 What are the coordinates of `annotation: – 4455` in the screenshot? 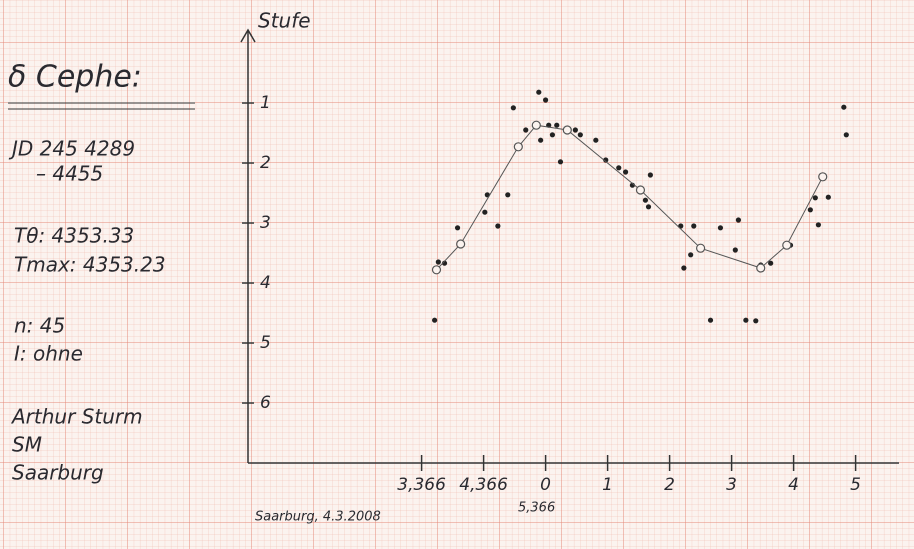 It's located at (69, 174).